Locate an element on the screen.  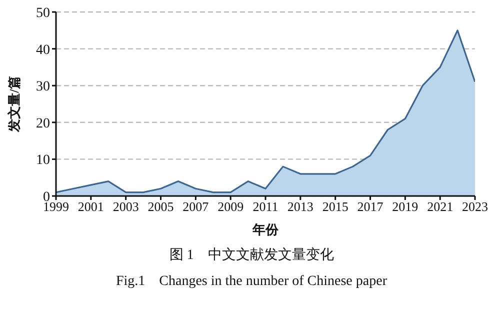
y-axis-title: 发文量/篇 is located at coordinates (14, 104).